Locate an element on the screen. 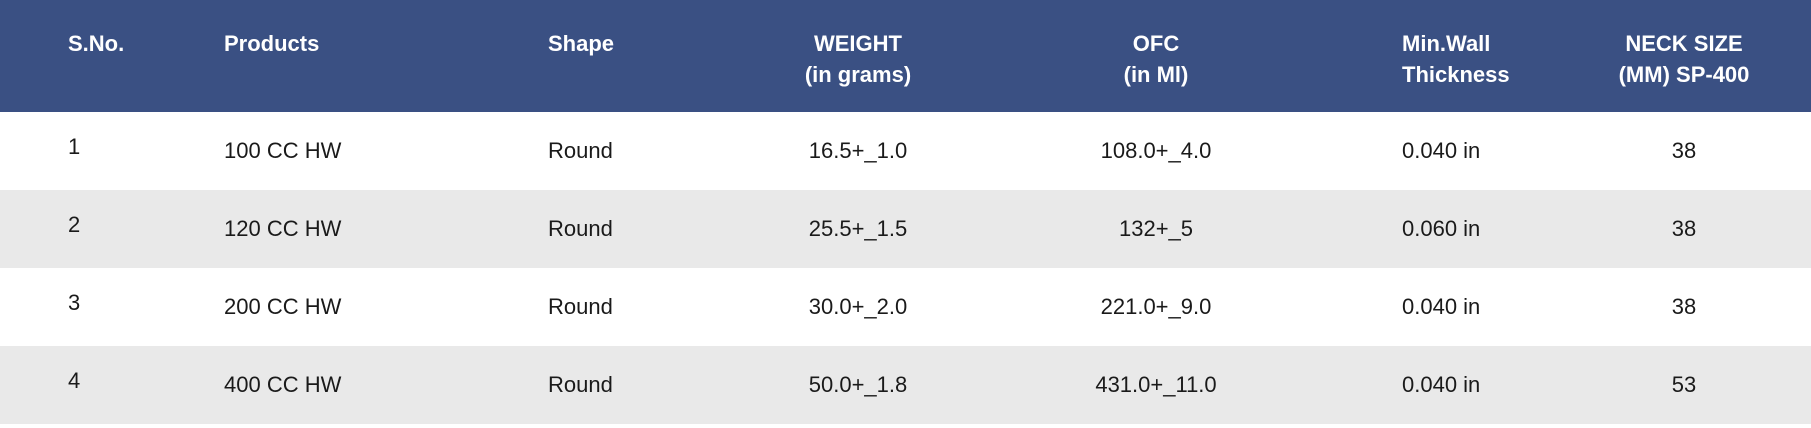  header-cell: Shape is located at coordinates (581, 56).